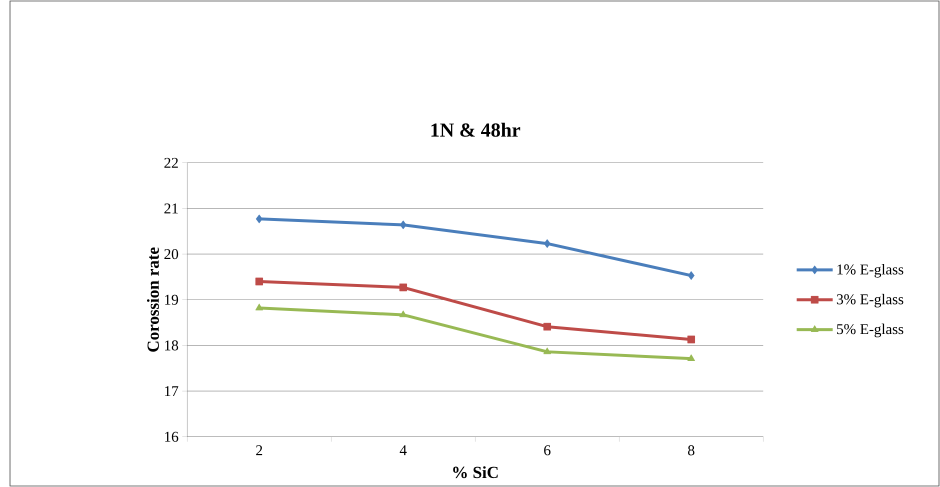  I want to click on legend-label: 3% E-glass, so click(870, 301).